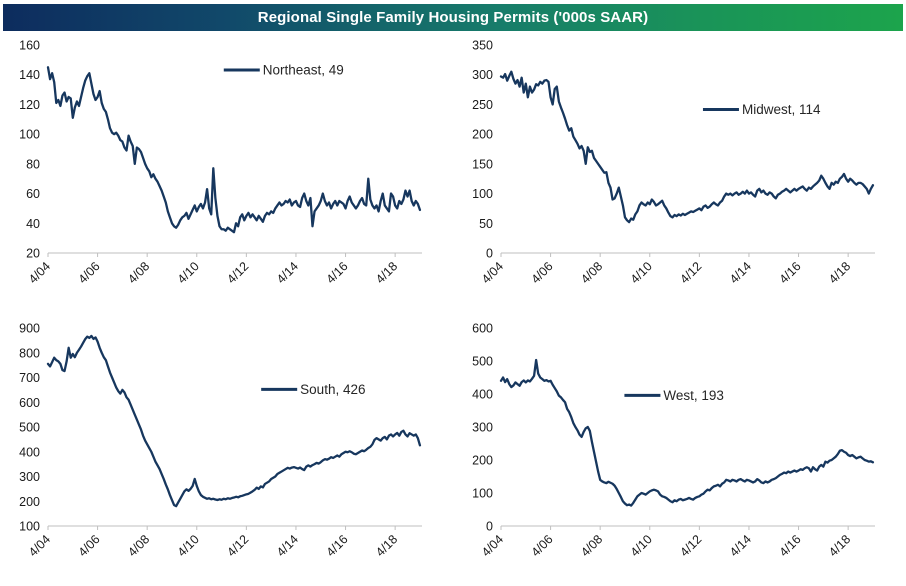 The width and height of the screenshot is (906, 586). I want to click on y-axis-tick-label: 50, so click(486, 224).